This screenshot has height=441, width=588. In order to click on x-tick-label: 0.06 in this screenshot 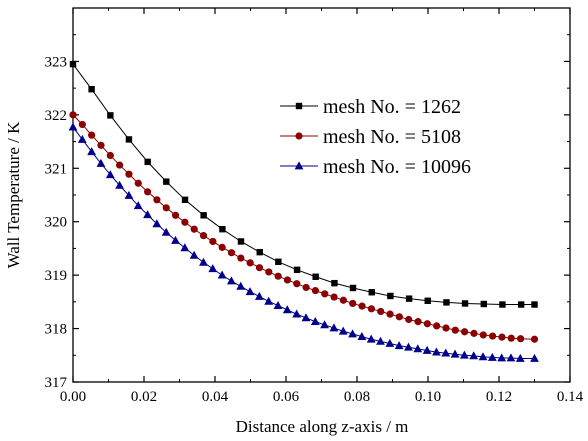, I will do `click(286, 397)`.